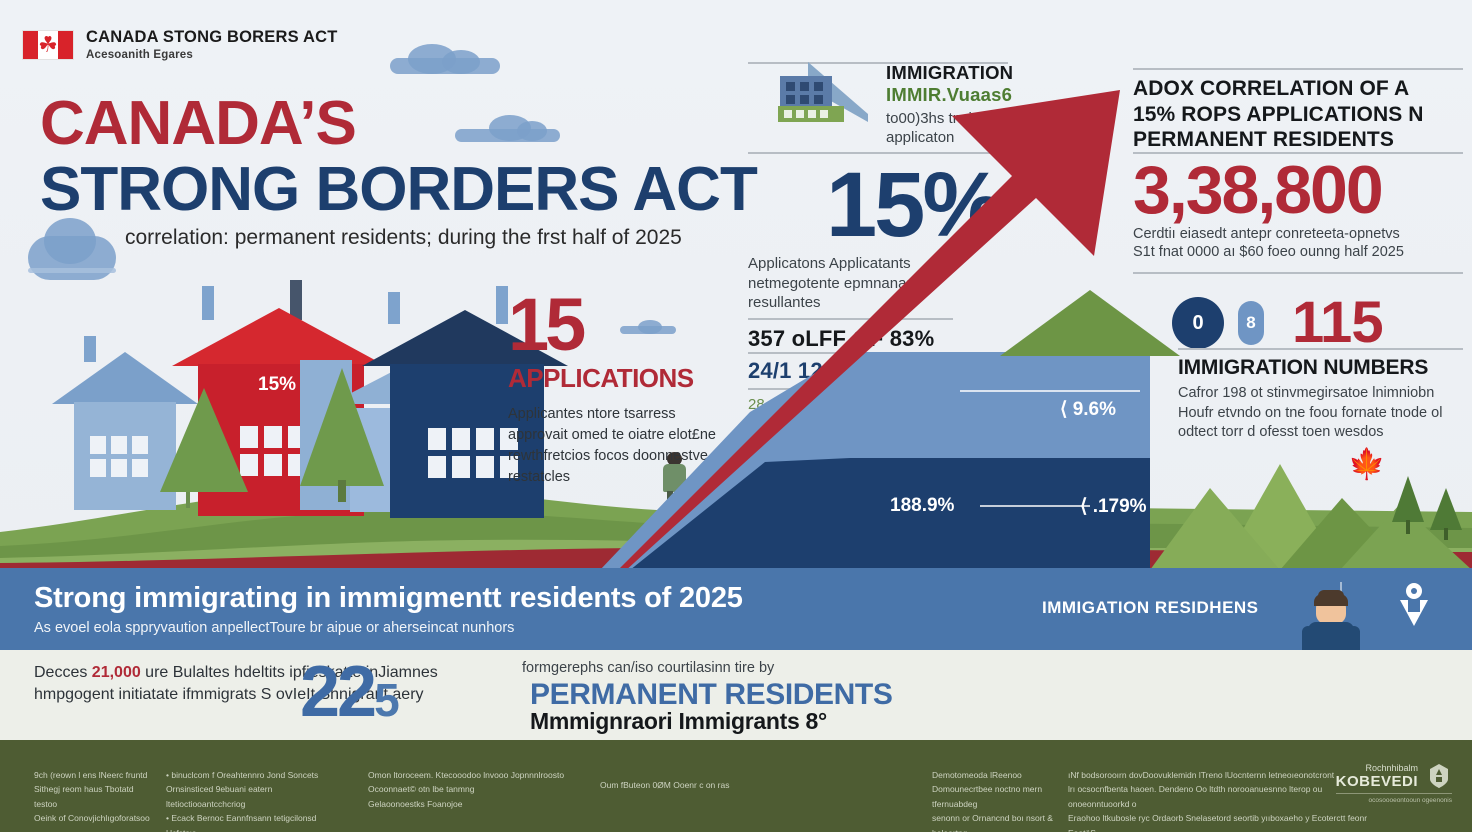 This screenshot has height=832, width=1472. I want to click on chart-rule-upper, so click(1050, 391).